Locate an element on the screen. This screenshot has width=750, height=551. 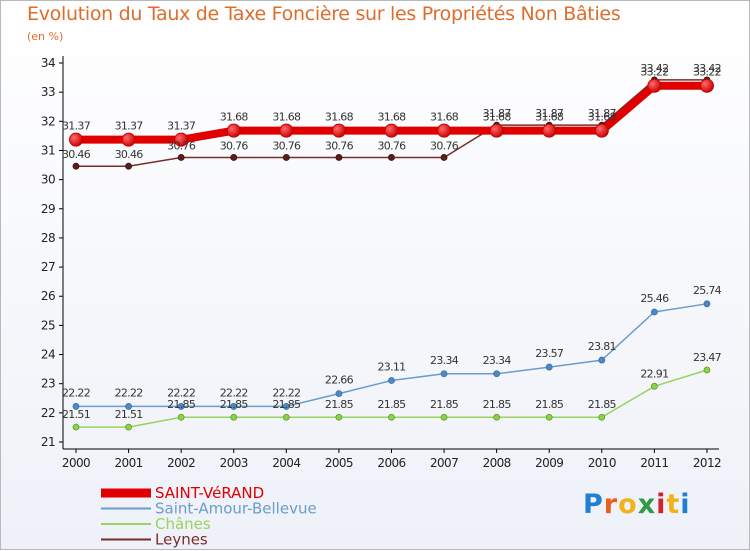
proxiti-logo: Proxiti is located at coordinates (637, 504).